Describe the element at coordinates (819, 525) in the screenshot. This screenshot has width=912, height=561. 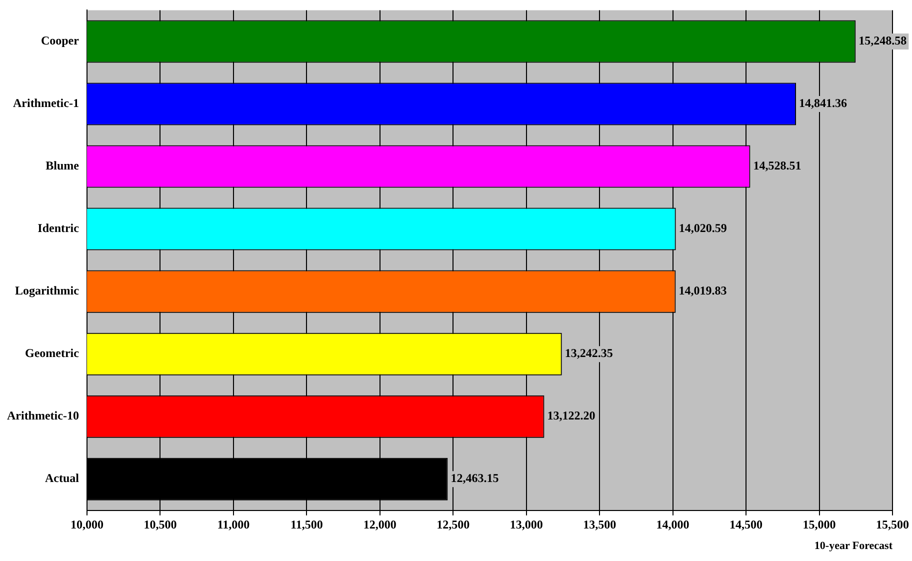
I see `x-tick-label: 15,000` at that location.